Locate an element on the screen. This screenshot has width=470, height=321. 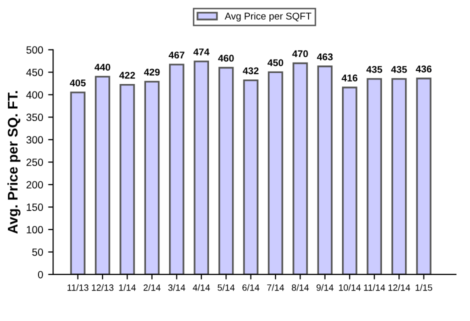
x-tick-label: 11/13 is located at coordinates (78, 287).